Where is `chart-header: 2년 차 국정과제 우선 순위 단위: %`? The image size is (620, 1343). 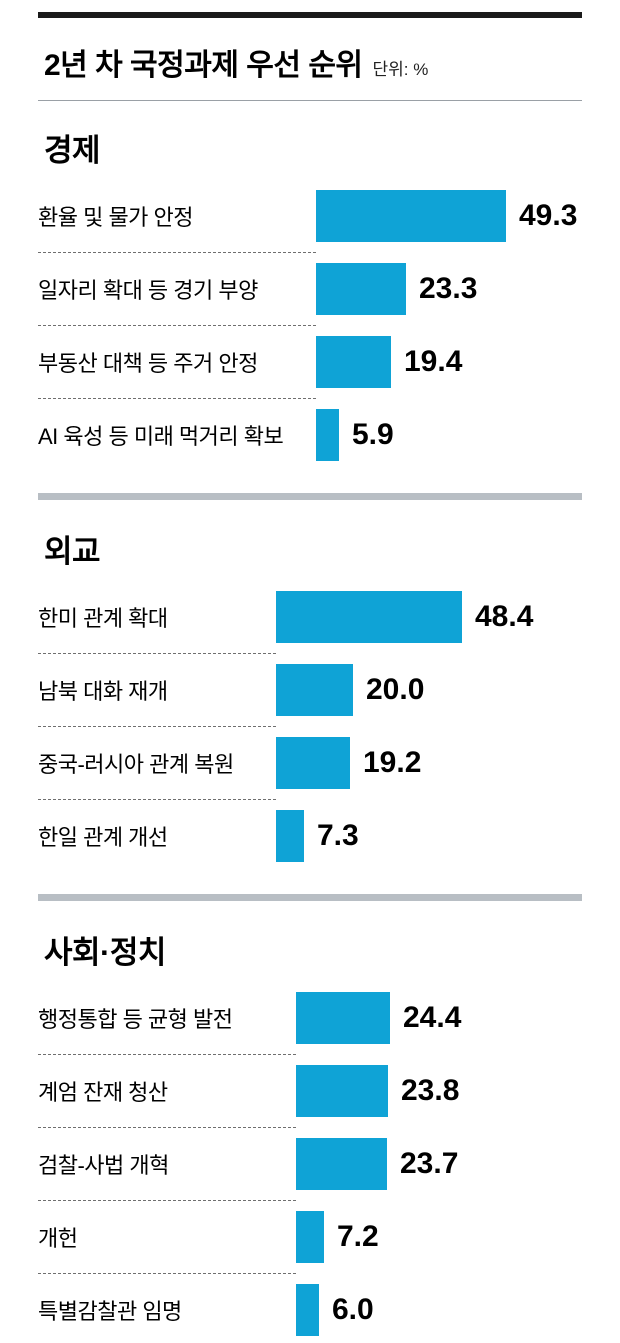
chart-header: 2년 차 국정과제 우선 순위 단위: % is located at coordinates (313, 62).